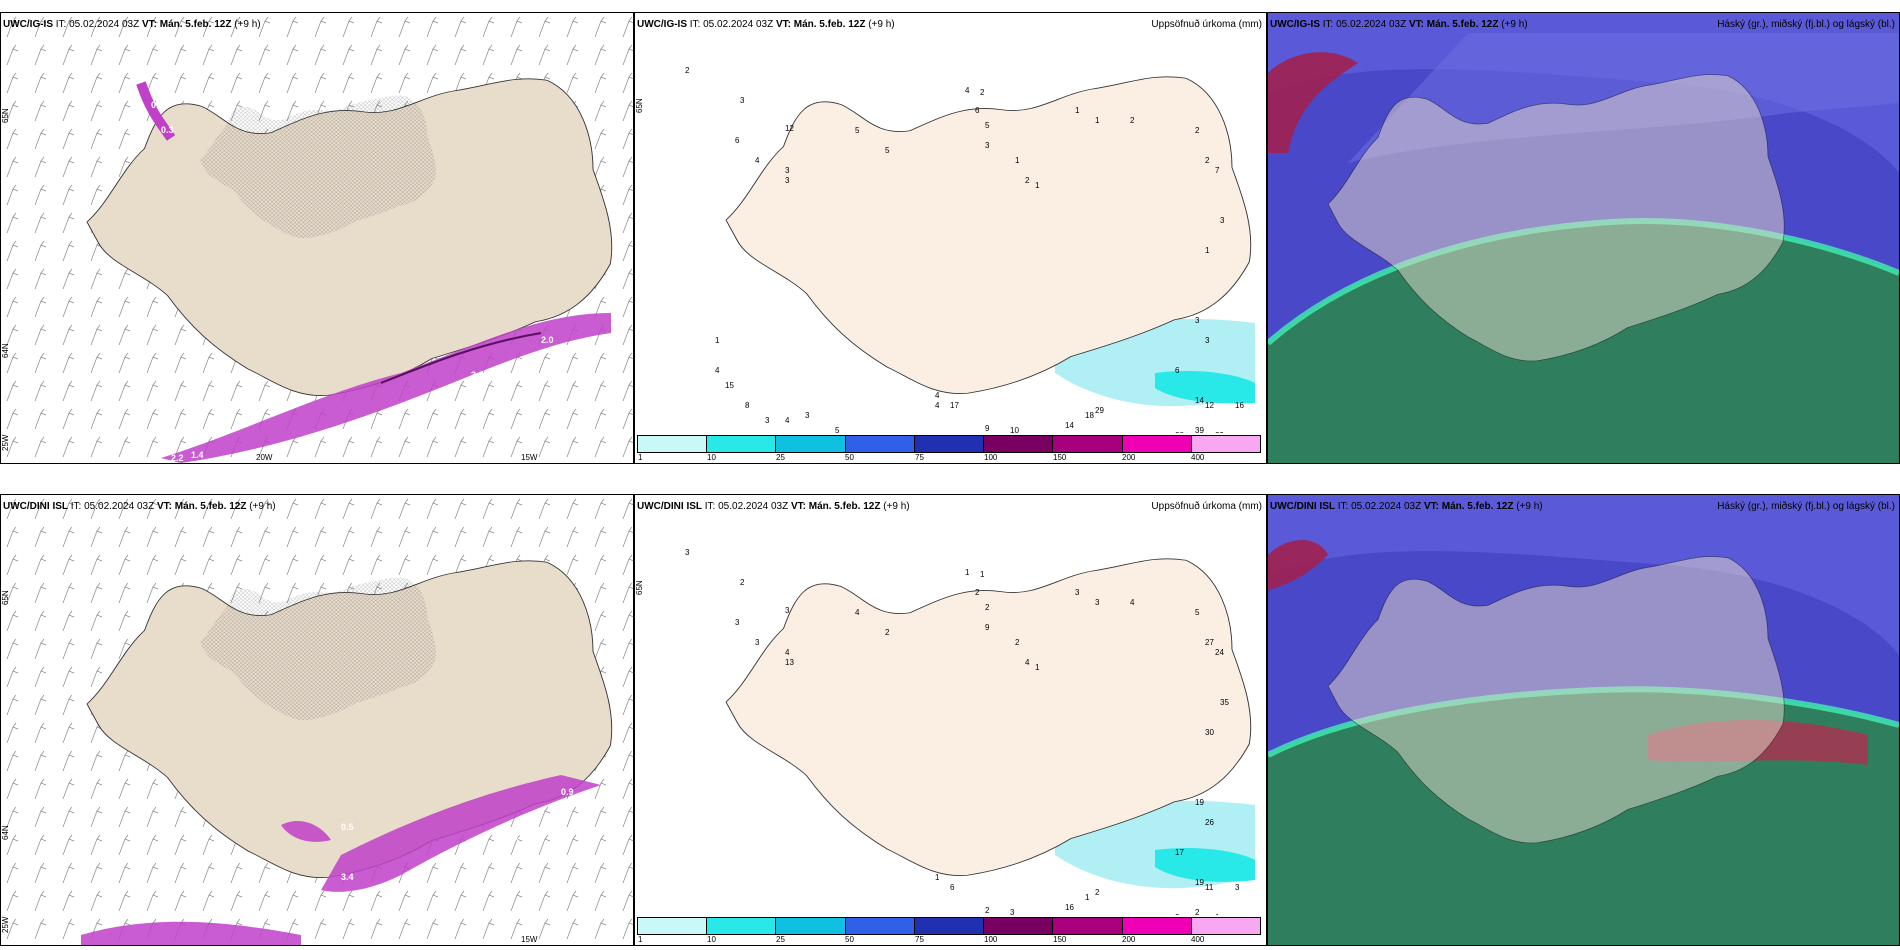  What do you see at coordinates (1177, 370) in the screenshot?
I see `precip-value-label: 6` at bounding box center [1177, 370].